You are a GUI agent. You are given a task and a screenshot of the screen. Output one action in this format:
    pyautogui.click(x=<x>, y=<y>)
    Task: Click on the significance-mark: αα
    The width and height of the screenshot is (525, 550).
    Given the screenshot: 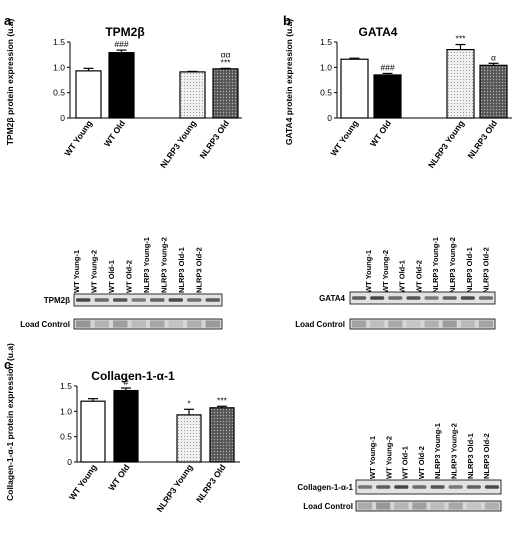 What is the action you would take?
    pyautogui.click(x=226, y=54)
    